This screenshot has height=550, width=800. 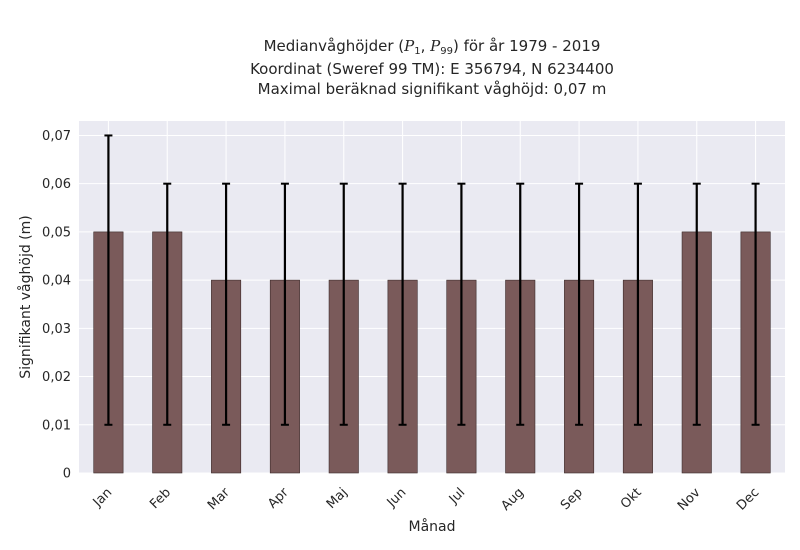 What do you see at coordinates (56, 305) in the screenshot?
I see `y-axis-ticks: 0 0,01 0,02 0,03 0,04 0,05 0,06 0,07` at bounding box center [56, 305].